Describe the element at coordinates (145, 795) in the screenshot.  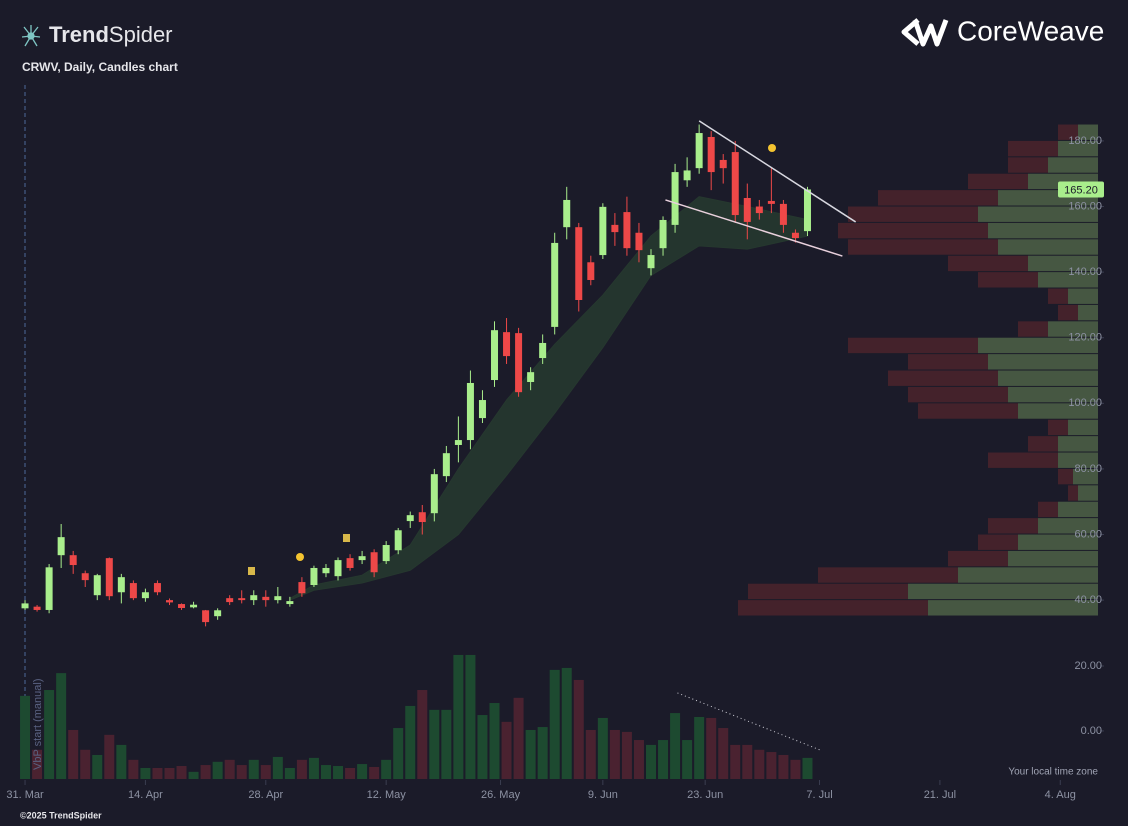
I see `x-tick-label: 14. Apr` at that location.